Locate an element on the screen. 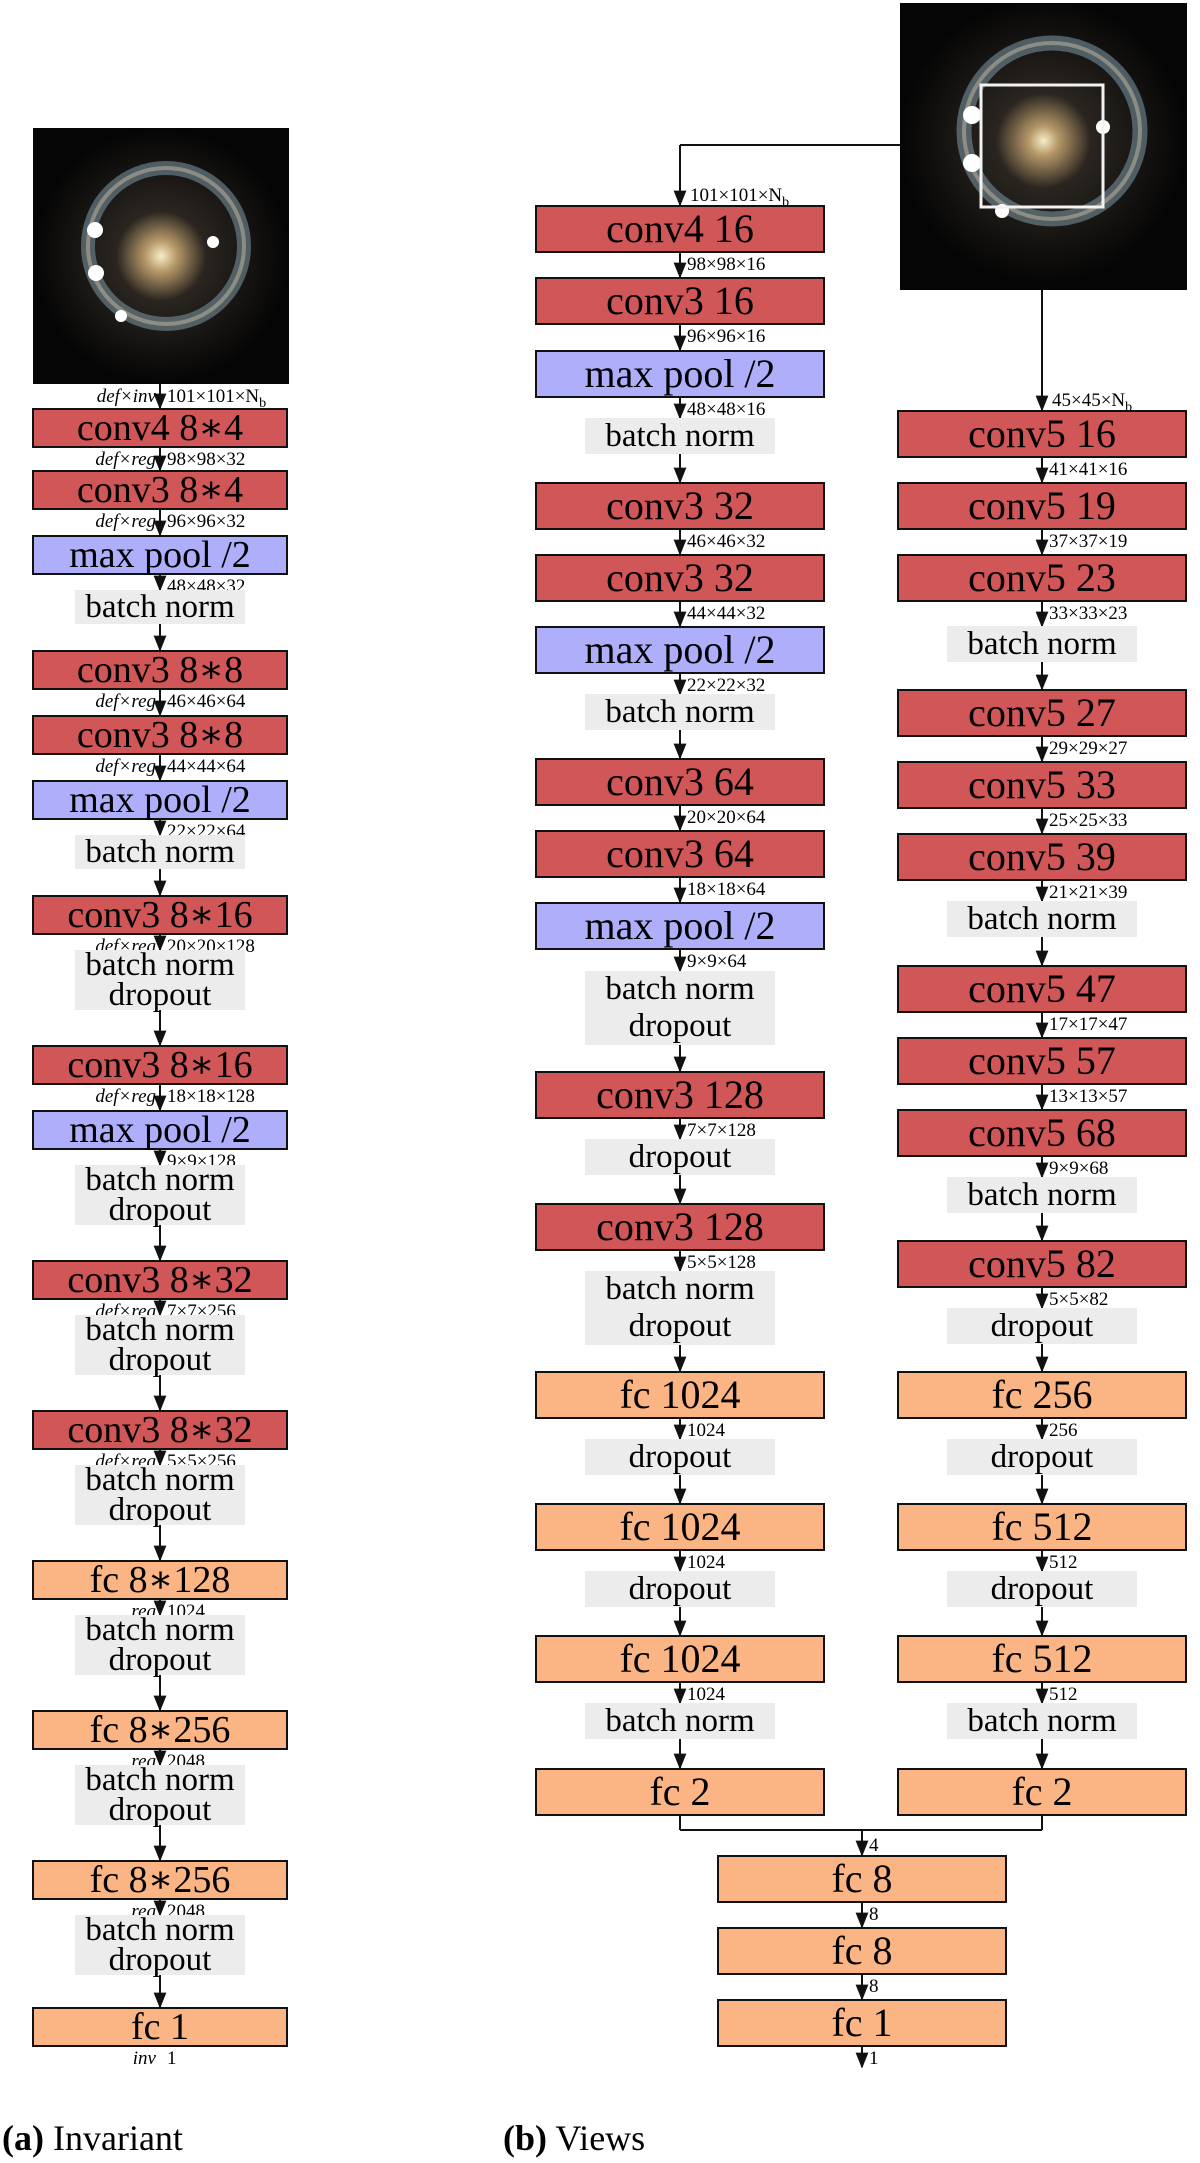 This screenshot has width=1200, height=2163. tensor-shape-label: 5×5×128 is located at coordinates (721, 1262).